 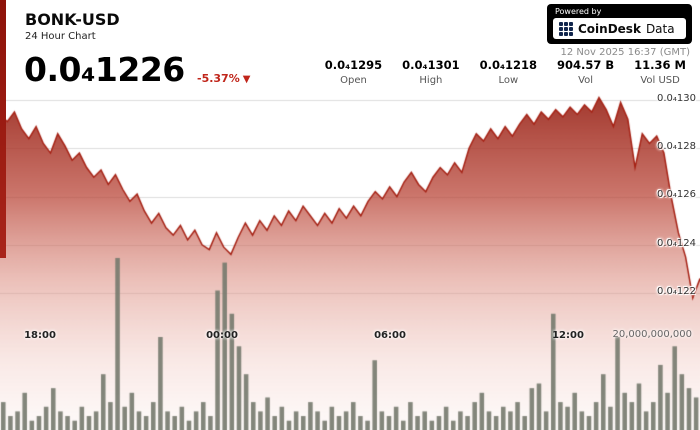 What do you see at coordinates (660, 80) in the screenshot?
I see `stat-vol-usd-label: Vol USD` at bounding box center [660, 80].